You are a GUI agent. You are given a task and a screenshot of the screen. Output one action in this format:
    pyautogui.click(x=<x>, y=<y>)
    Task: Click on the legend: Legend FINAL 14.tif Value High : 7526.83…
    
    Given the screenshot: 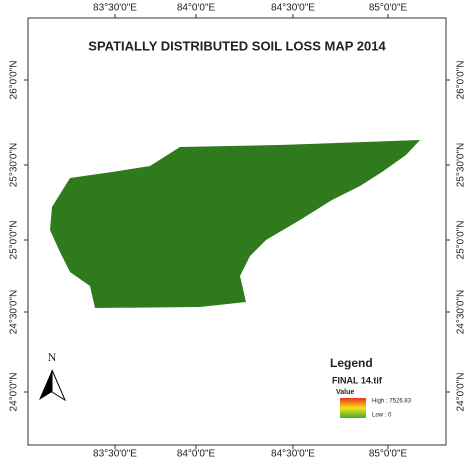 What is the action you would take?
    pyautogui.click(x=371, y=387)
    